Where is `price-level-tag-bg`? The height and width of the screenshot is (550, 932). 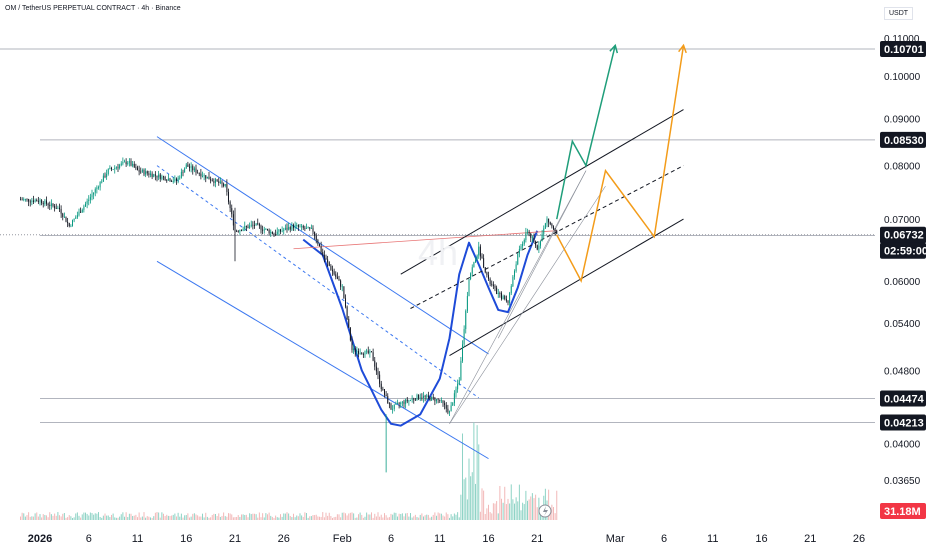 price-level-tag-bg is located at coordinates (903, 398).